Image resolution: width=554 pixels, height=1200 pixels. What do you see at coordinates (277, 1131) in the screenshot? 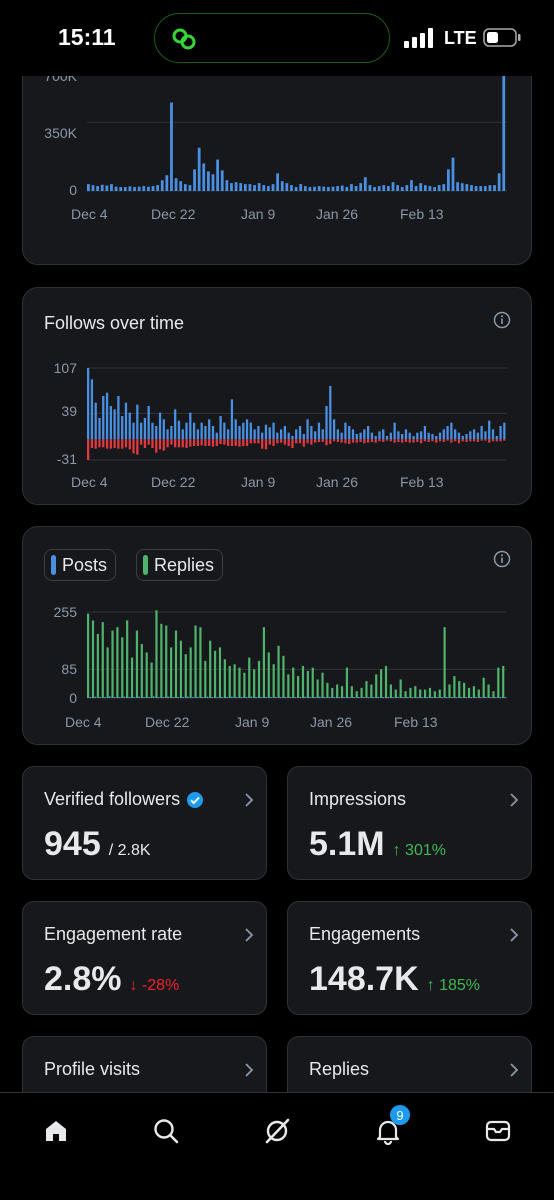
I see `nav-grok` at bounding box center [277, 1131].